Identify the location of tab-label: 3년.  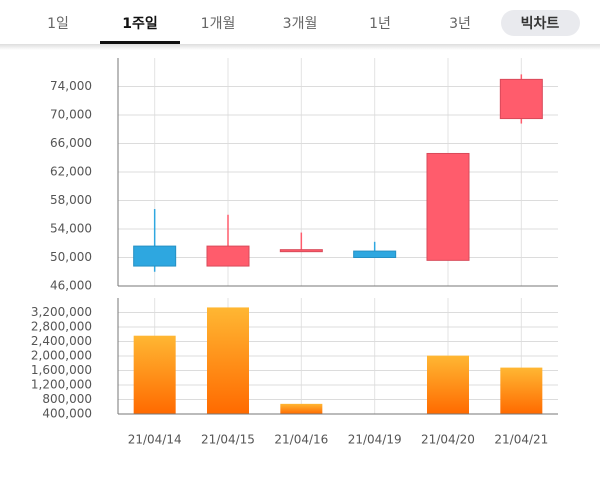
(460, 24).